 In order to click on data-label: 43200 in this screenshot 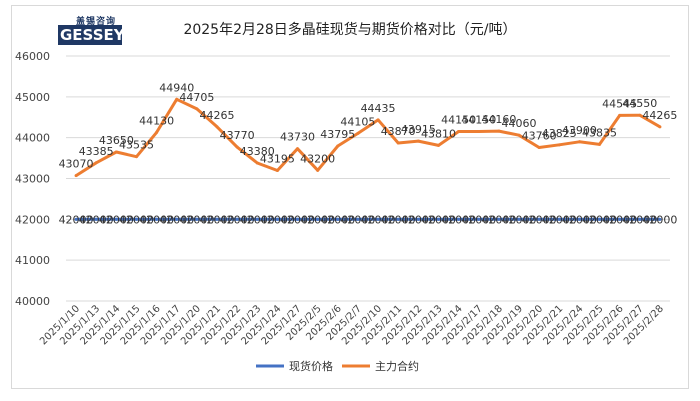, I will do `click(317, 158)`.